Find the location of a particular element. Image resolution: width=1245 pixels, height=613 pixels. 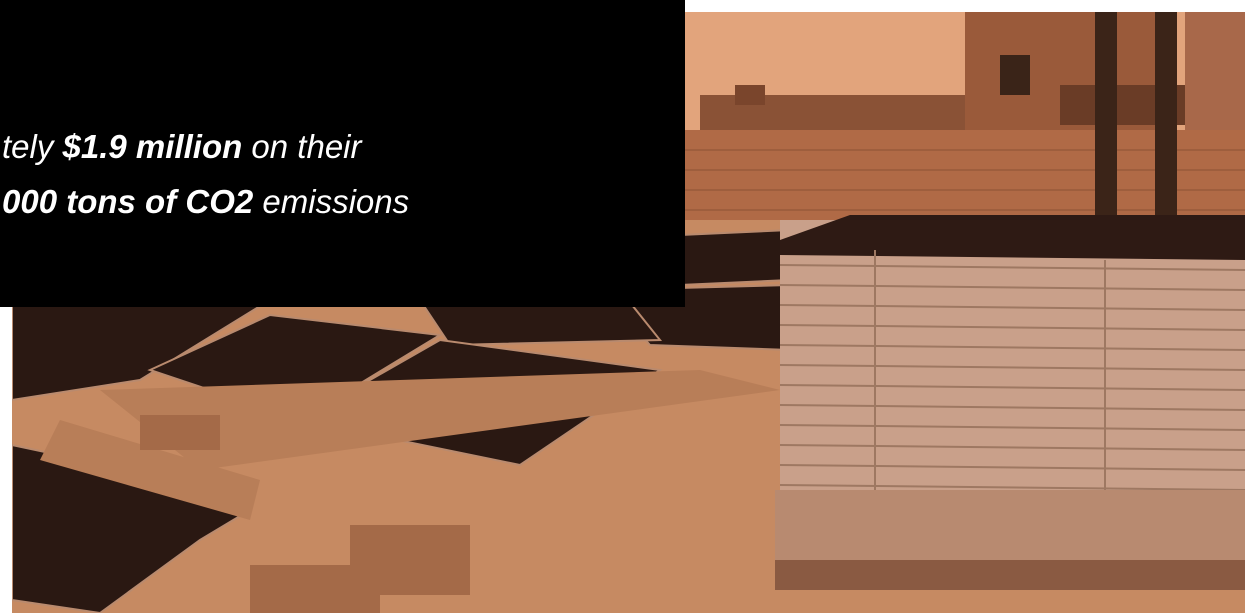

text: emissions is located at coordinates (331, 201).